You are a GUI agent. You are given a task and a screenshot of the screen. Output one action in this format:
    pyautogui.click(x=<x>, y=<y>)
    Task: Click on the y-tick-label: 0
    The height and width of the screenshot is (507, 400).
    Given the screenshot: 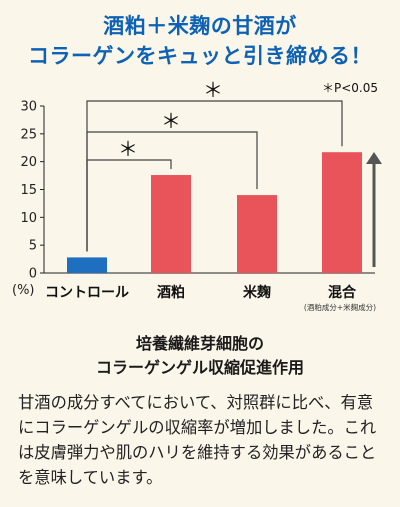 What is the action you would take?
    pyautogui.click(x=33, y=274)
    